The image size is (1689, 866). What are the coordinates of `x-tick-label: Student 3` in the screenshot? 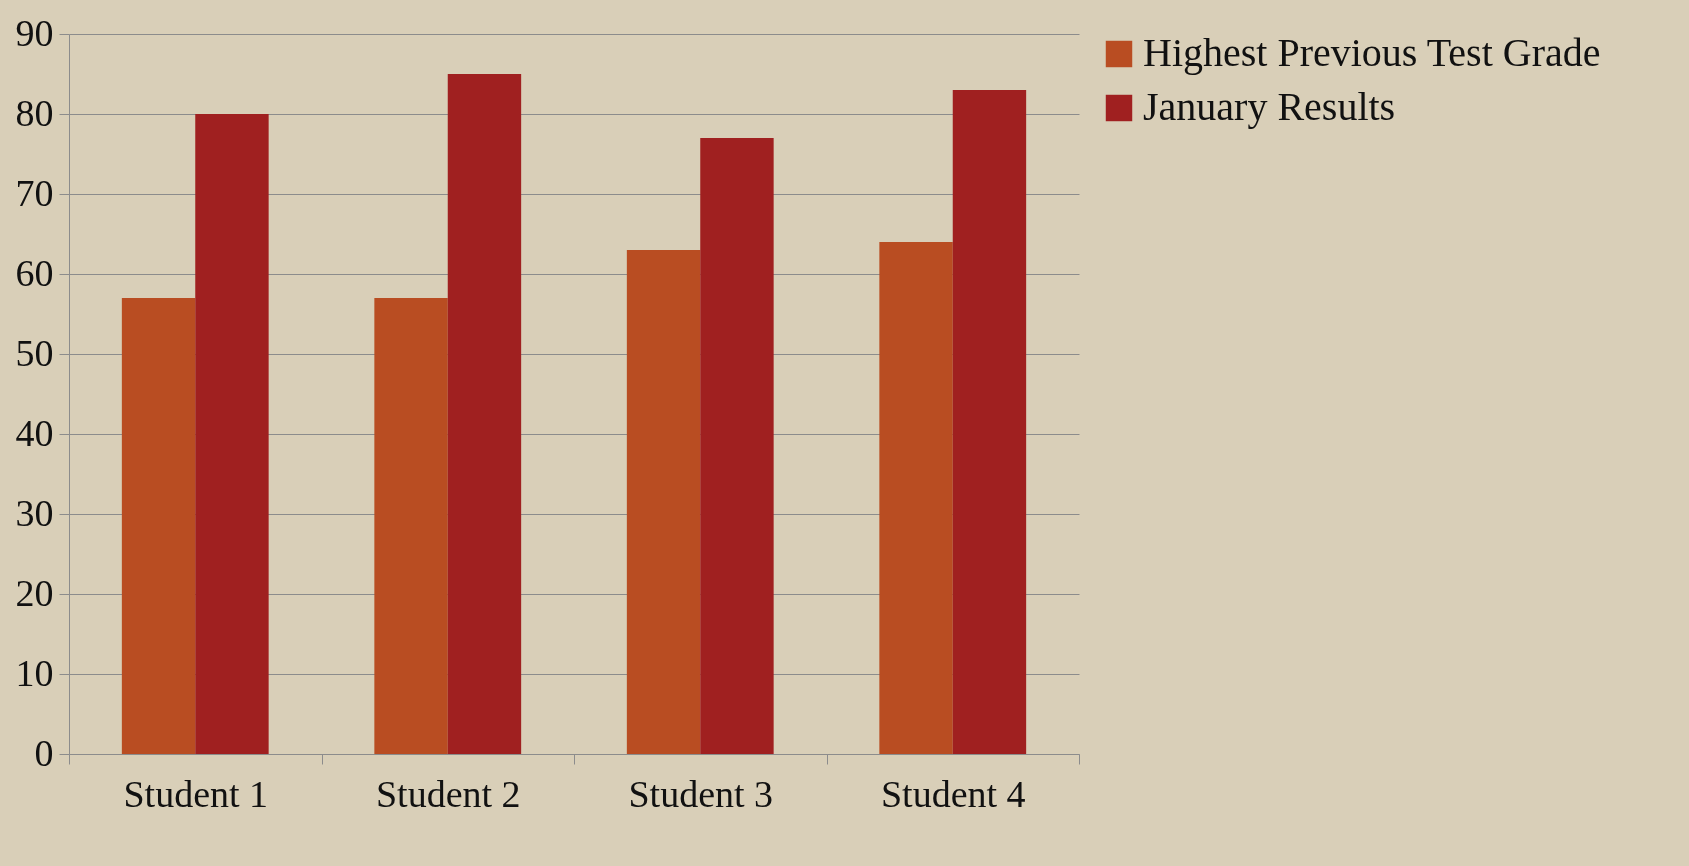 It's located at (701, 793).